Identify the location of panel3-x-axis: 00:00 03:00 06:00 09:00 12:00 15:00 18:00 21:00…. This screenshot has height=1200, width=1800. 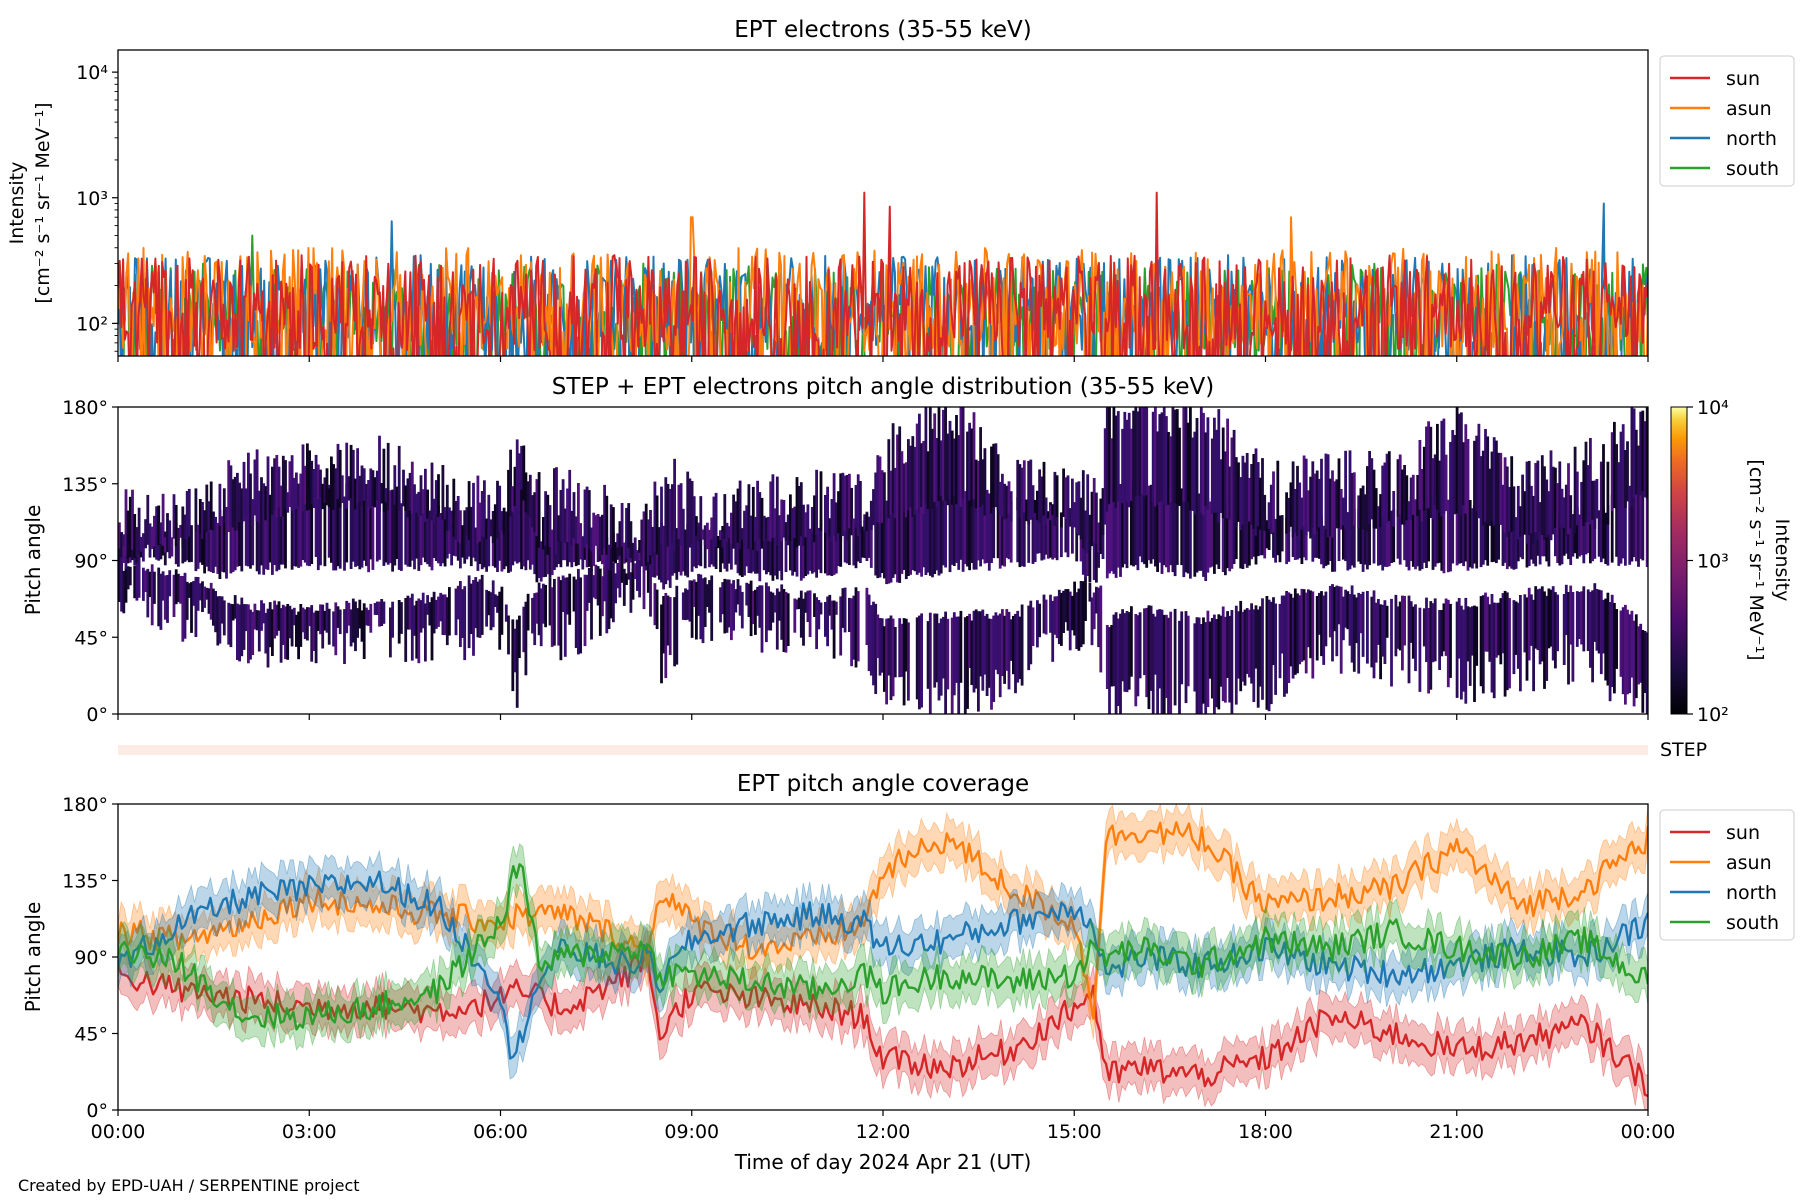
(883, 1126).